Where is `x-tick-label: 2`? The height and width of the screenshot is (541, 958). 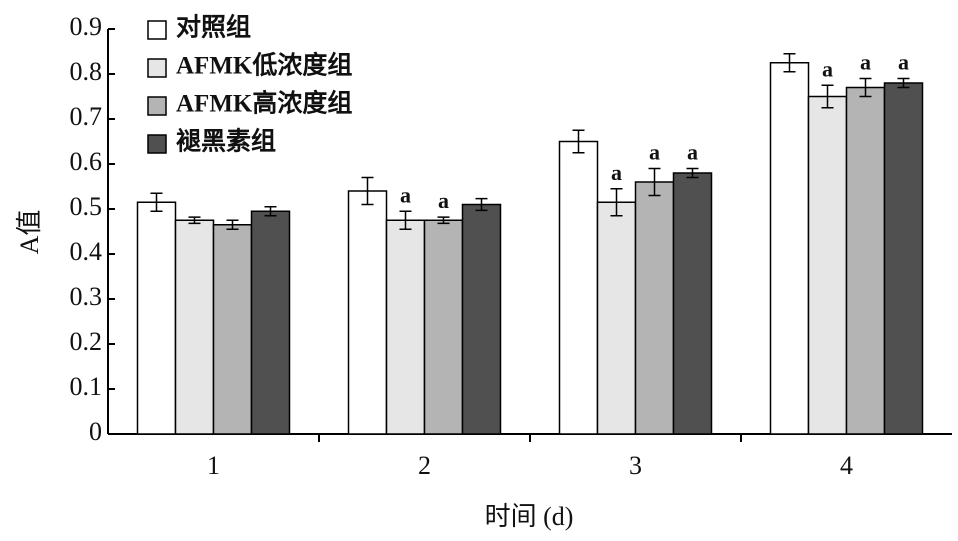
x-tick-label: 2 is located at coordinates (424, 465).